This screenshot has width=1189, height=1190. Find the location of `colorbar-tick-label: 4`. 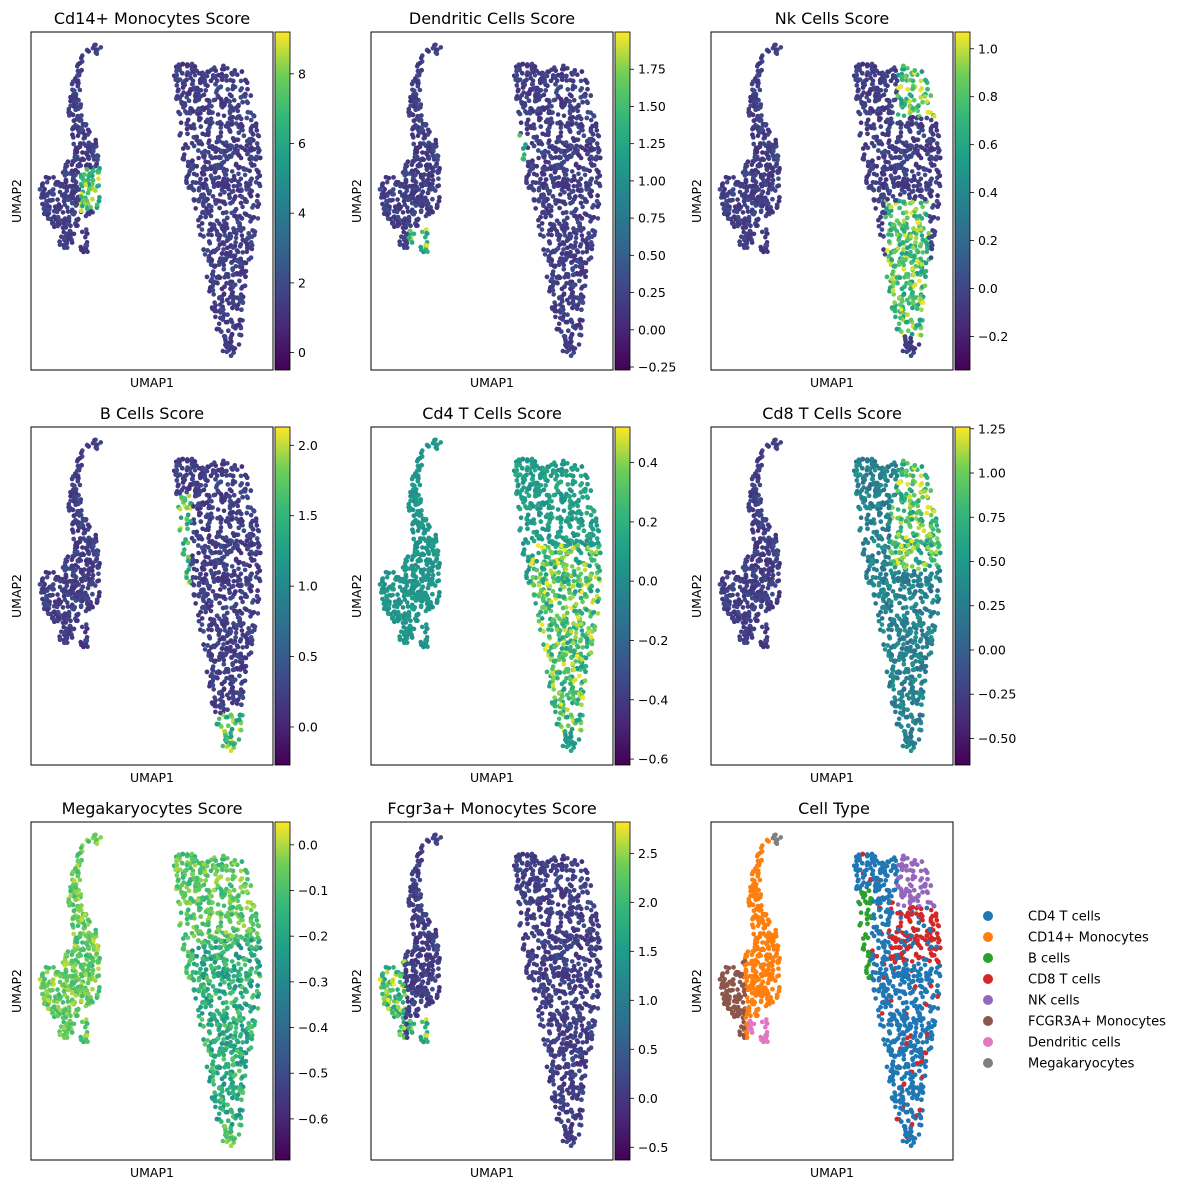

colorbar-tick-label: 4 is located at coordinates (302, 213).